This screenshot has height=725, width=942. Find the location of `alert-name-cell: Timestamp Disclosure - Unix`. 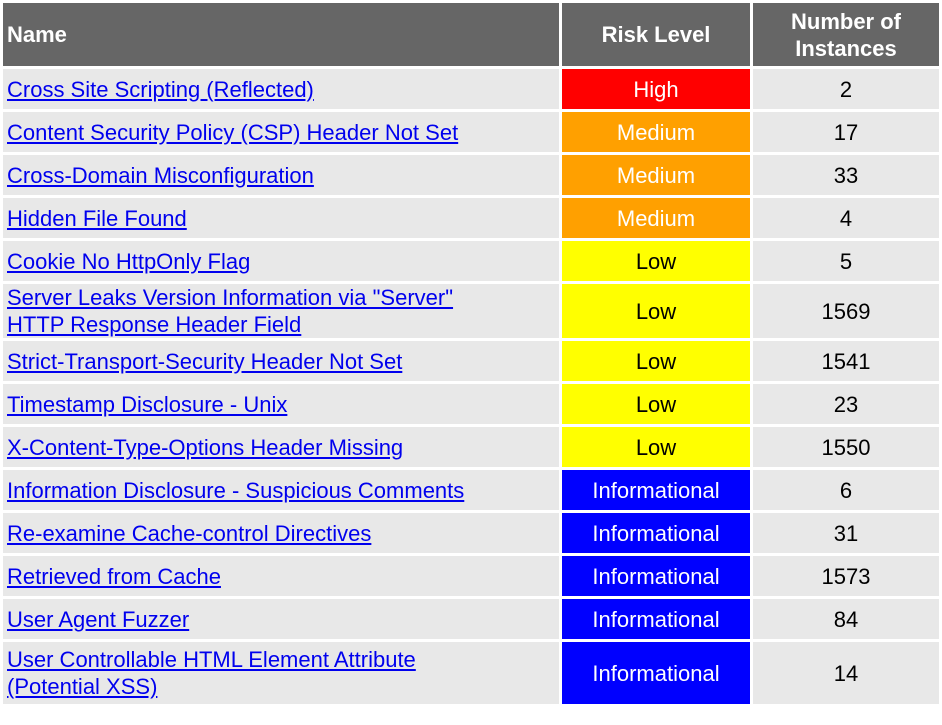

alert-name-cell: Timestamp Disclosure - Unix is located at coordinates (281, 404).